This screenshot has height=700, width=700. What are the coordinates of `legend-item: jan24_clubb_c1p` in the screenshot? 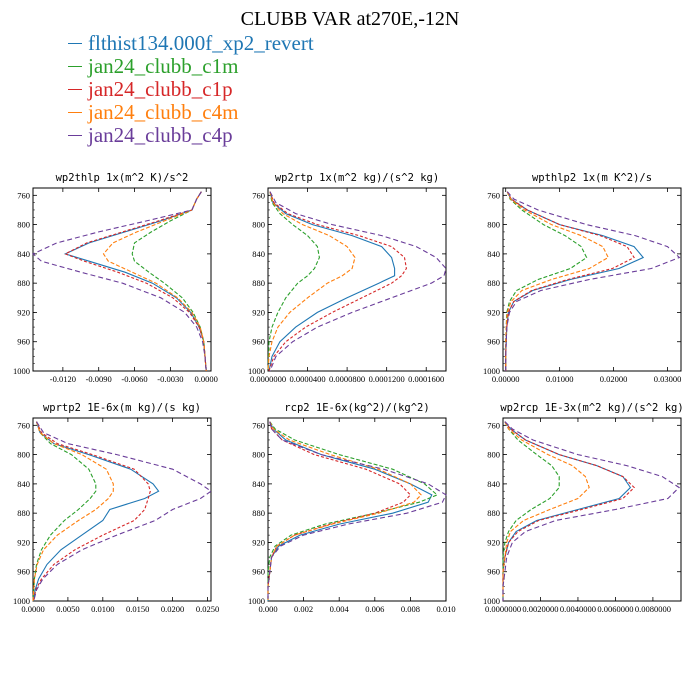 It's located at (191, 89).